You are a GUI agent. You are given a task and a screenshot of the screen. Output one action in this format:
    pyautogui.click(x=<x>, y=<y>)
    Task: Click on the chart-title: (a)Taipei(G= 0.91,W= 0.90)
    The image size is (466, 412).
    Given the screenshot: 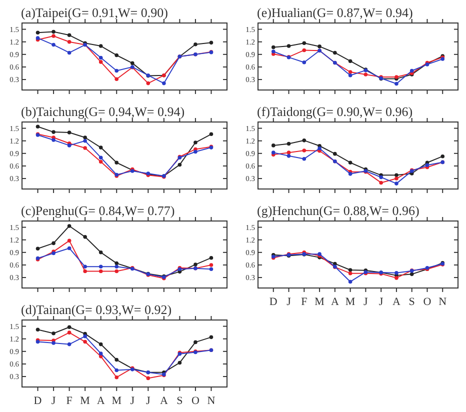 What is the action you would take?
    pyautogui.click(x=94, y=12)
    